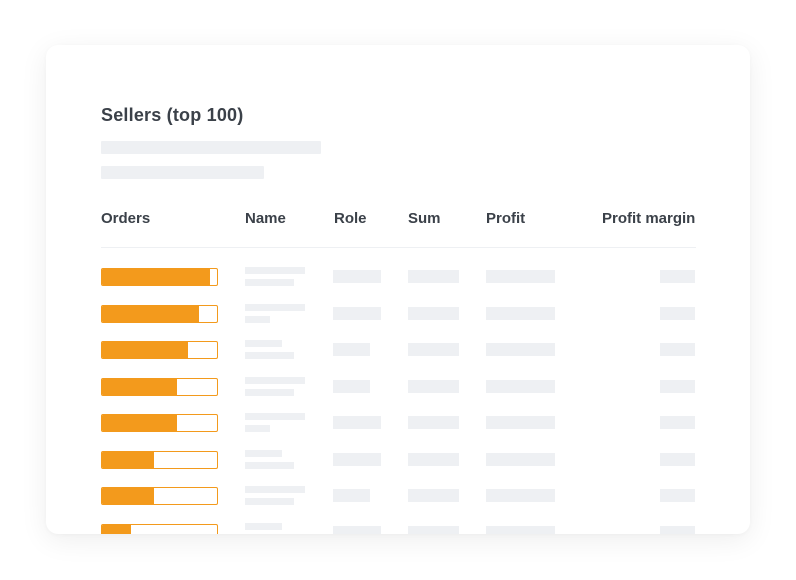 Image resolution: width=796 pixels, height=580 pixels. What do you see at coordinates (649, 218) in the screenshot?
I see `column-header-profit-margin: Profit margin` at bounding box center [649, 218].